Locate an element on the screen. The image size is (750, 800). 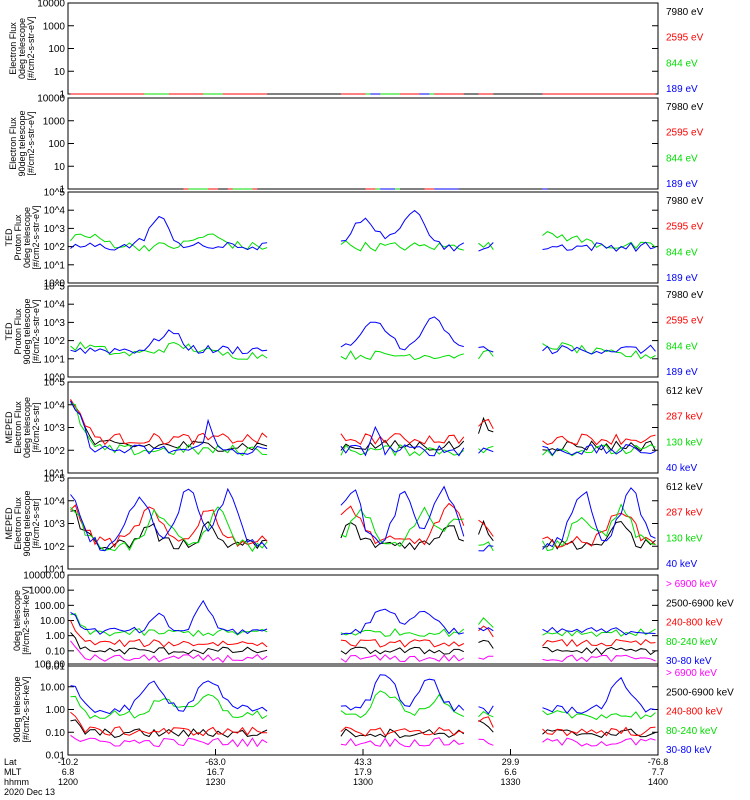
legend-label: 287 keV is located at coordinates (684, 513).